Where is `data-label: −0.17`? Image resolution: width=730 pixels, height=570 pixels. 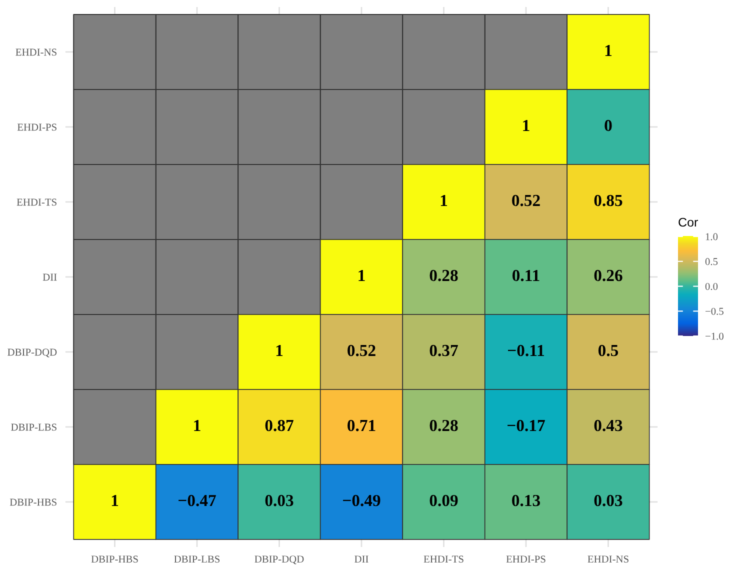 data-label: −0.17 is located at coordinates (526, 426).